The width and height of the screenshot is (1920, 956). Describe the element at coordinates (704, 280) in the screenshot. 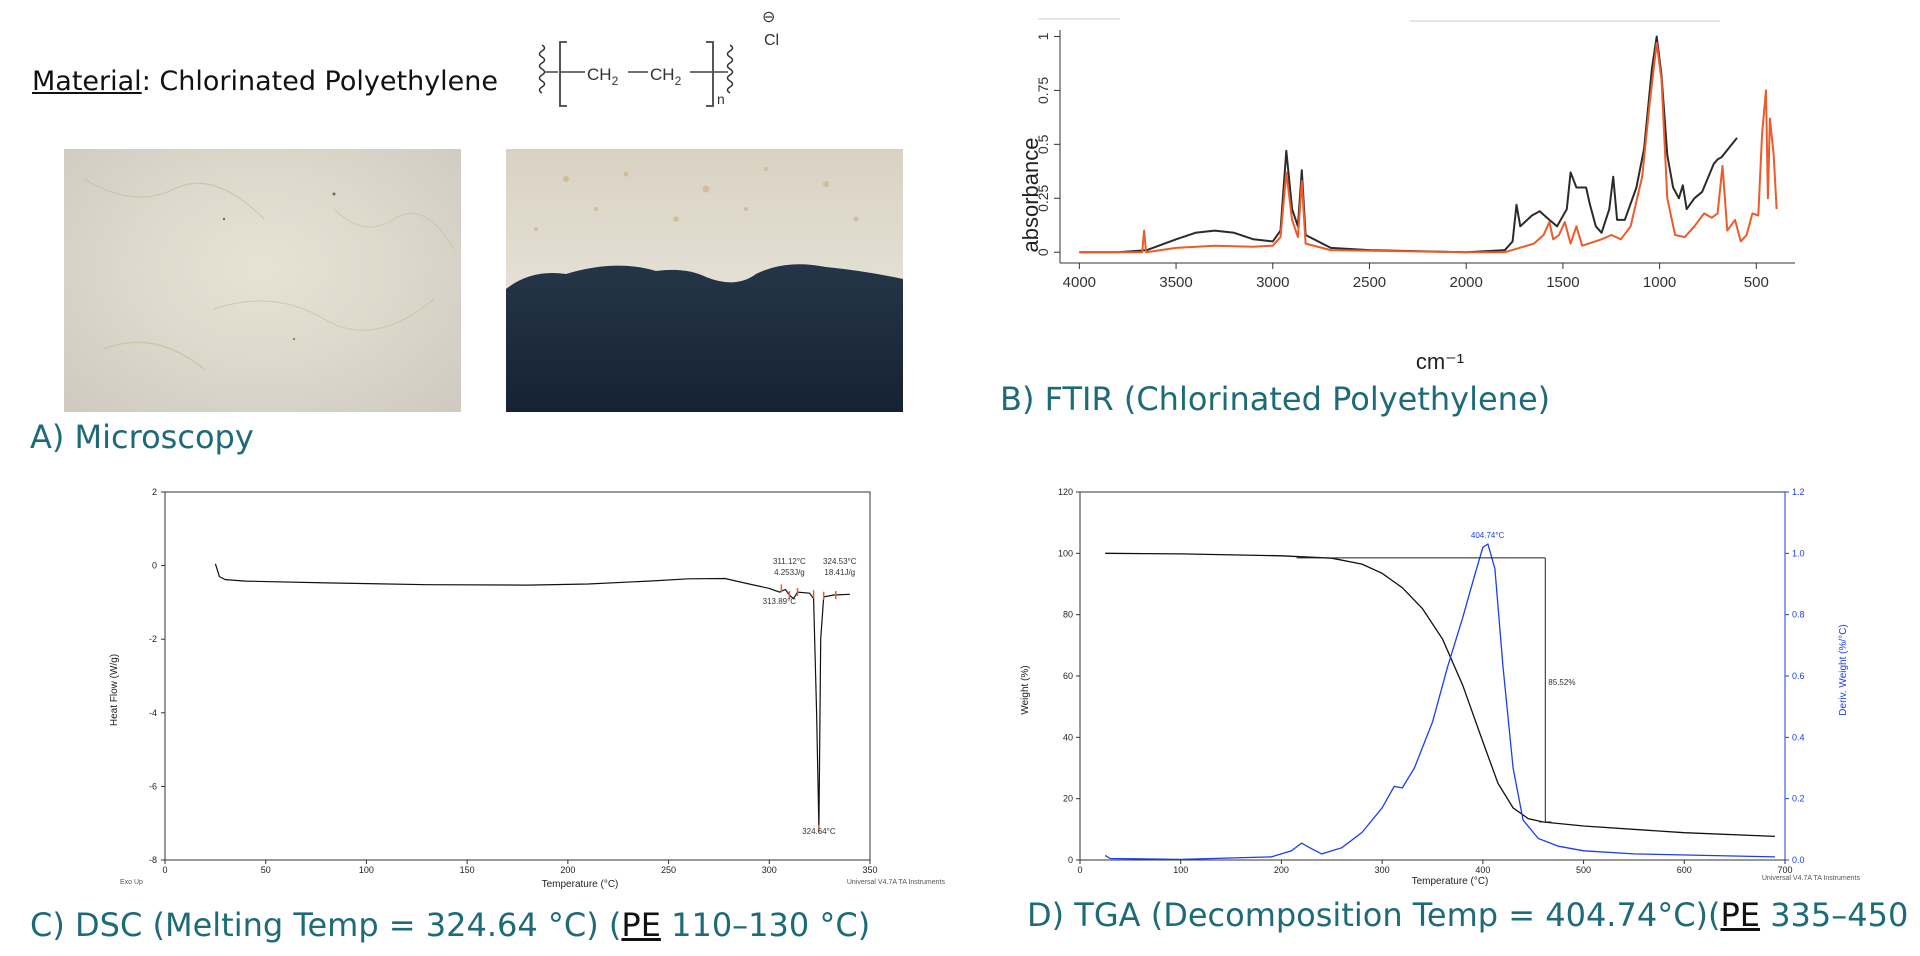

I see `microscopy-image-edge` at that location.